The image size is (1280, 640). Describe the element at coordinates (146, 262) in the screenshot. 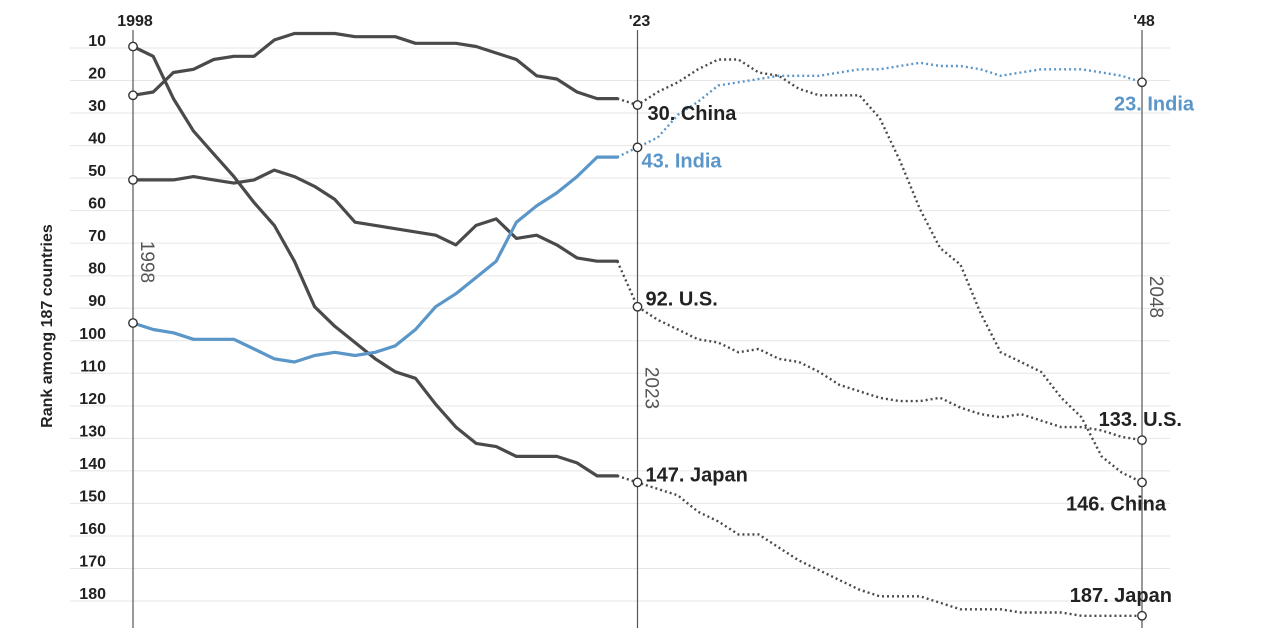

I see `year-vertical-label: 1998` at that location.